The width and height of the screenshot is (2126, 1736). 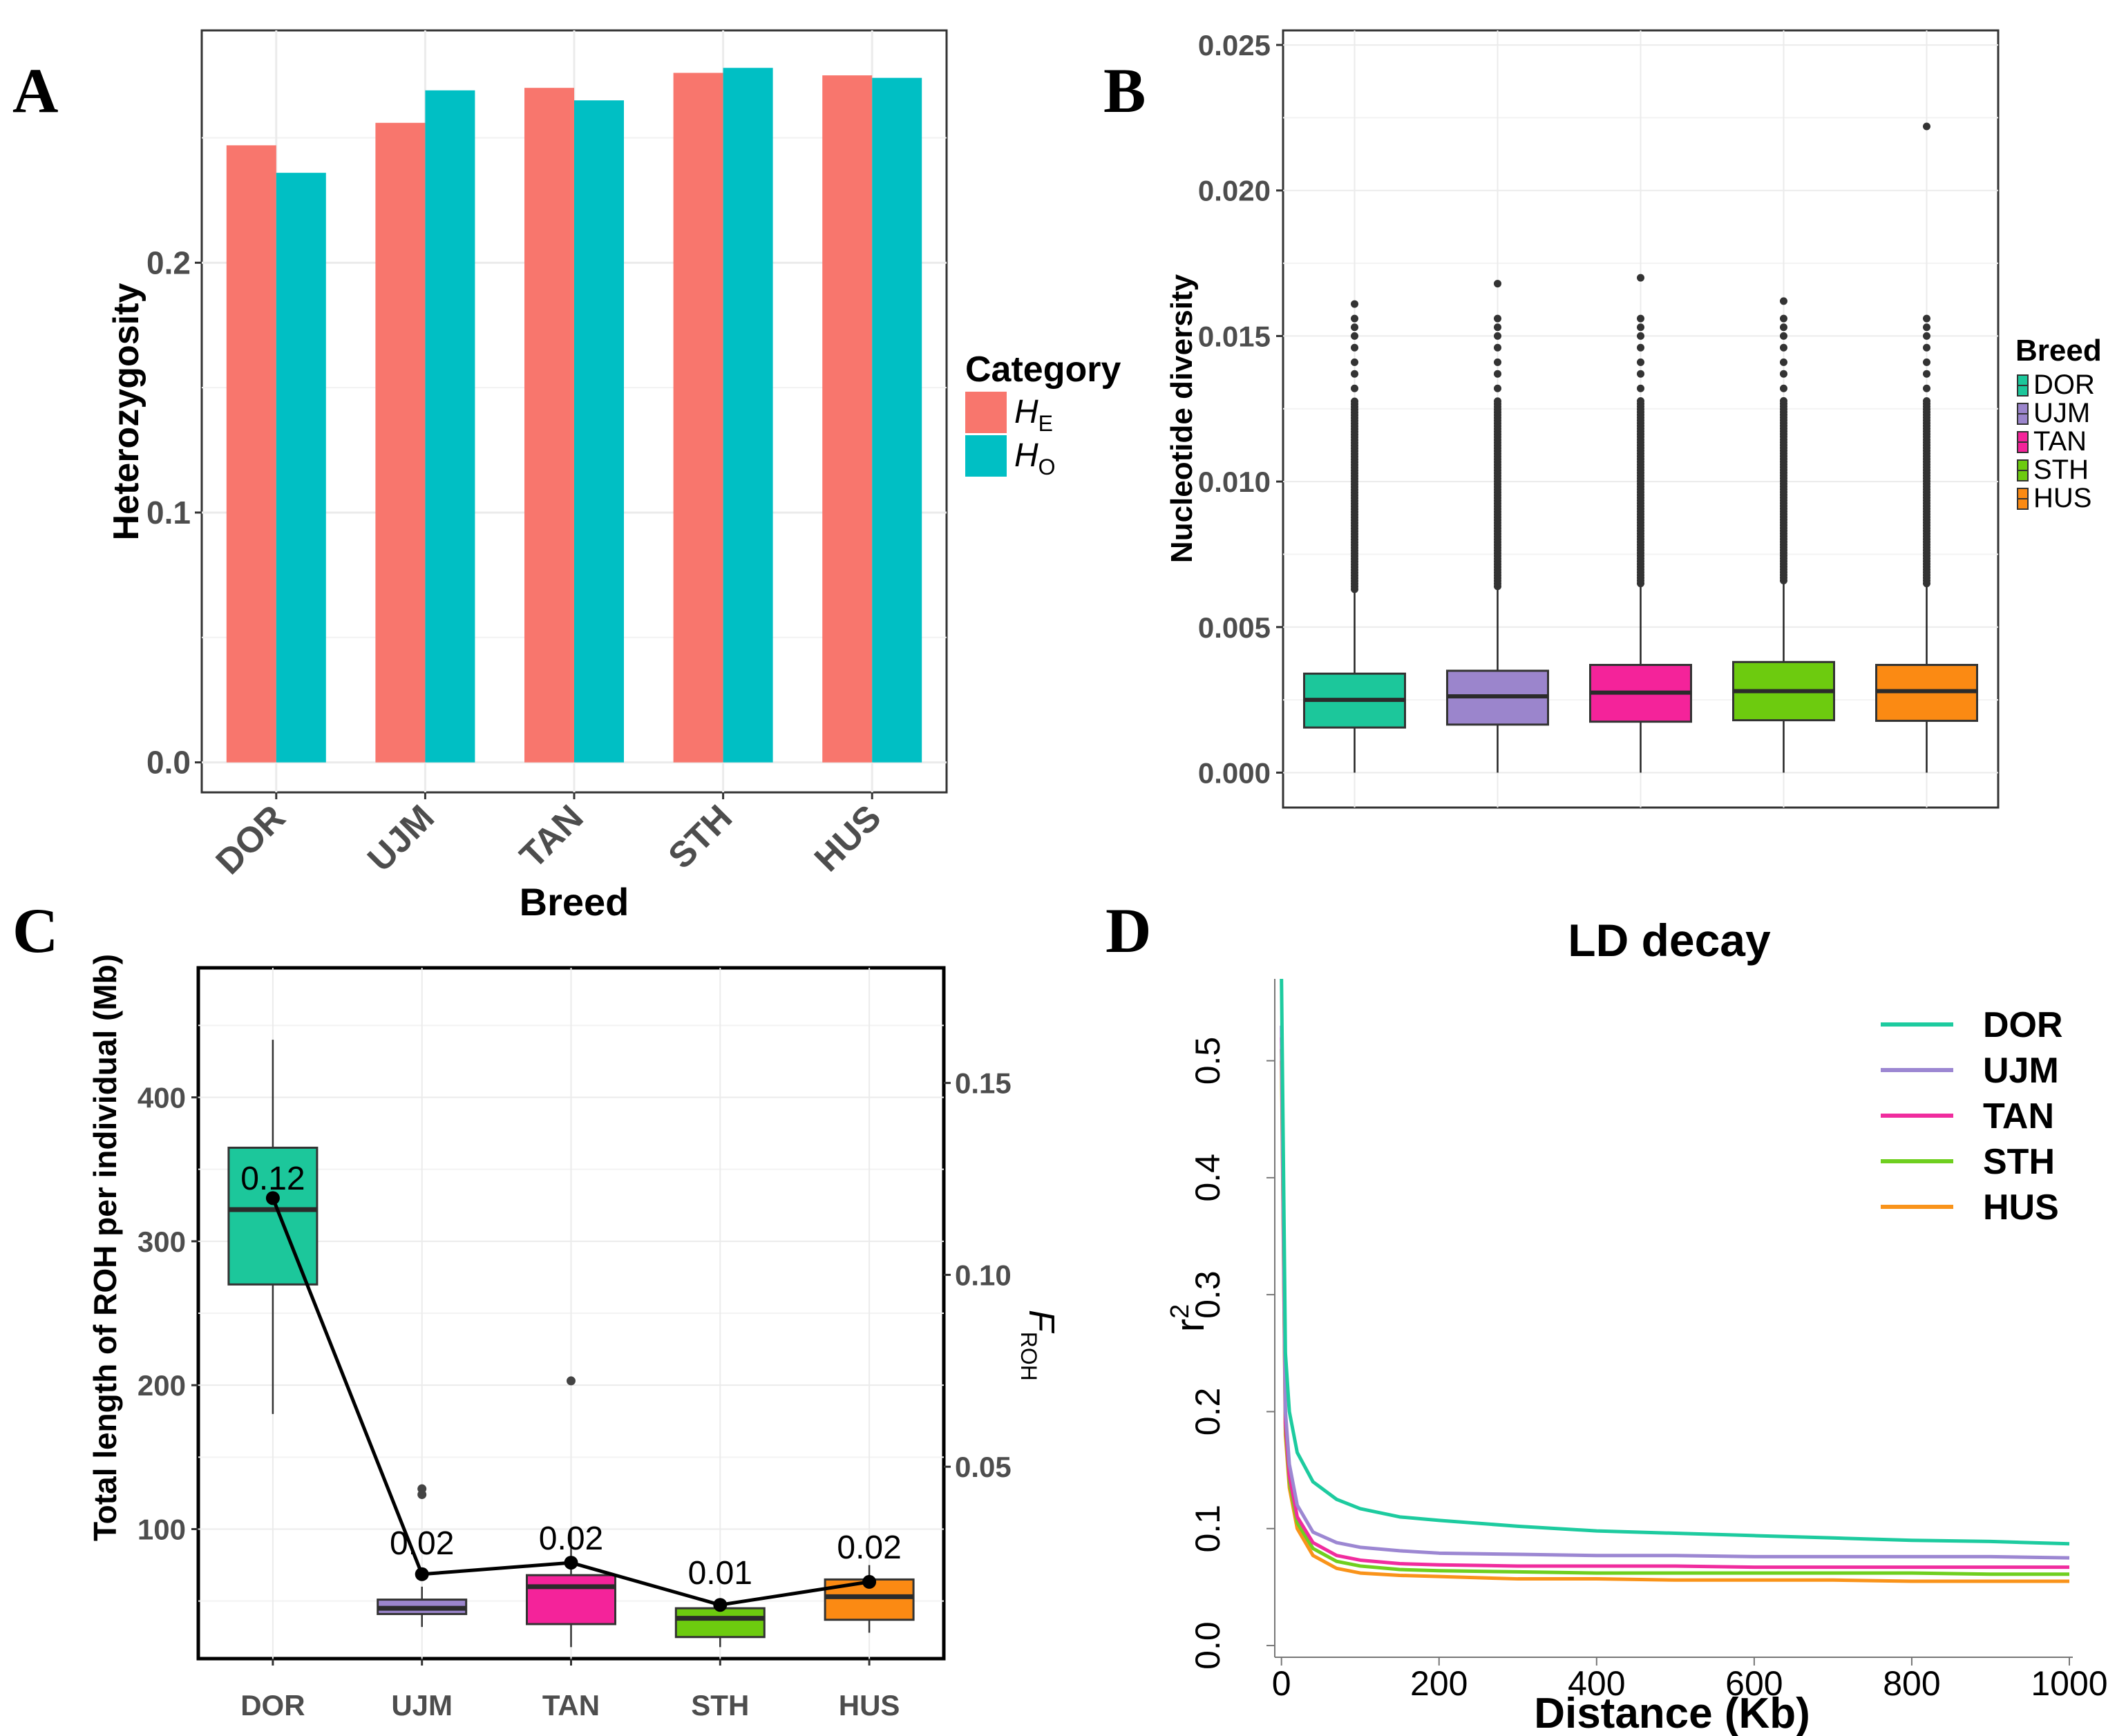 I want to click on y-tick-label: 0.015, so click(x=1234, y=336).